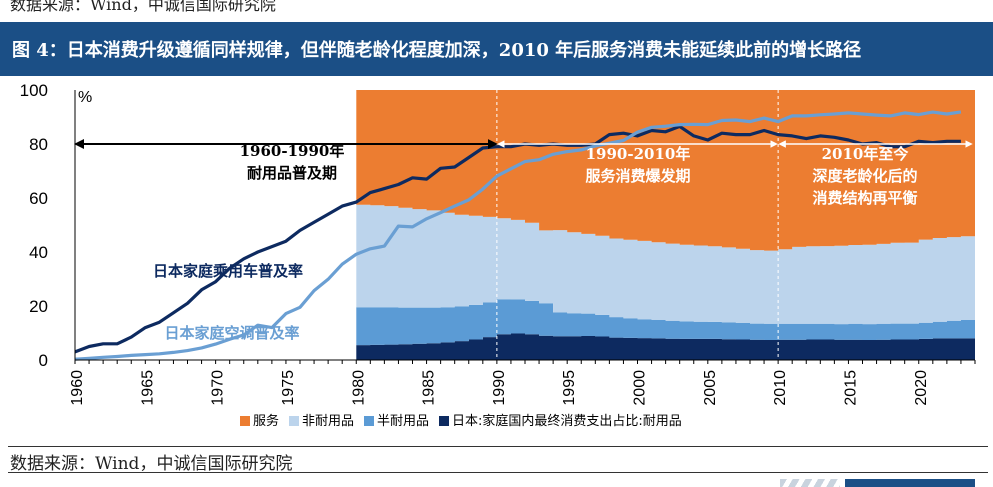 The width and height of the screenshot is (993, 487). What do you see at coordinates (780, 388) in the screenshot?
I see `x-tick-label-2010: 2010` at bounding box center [780, 388].